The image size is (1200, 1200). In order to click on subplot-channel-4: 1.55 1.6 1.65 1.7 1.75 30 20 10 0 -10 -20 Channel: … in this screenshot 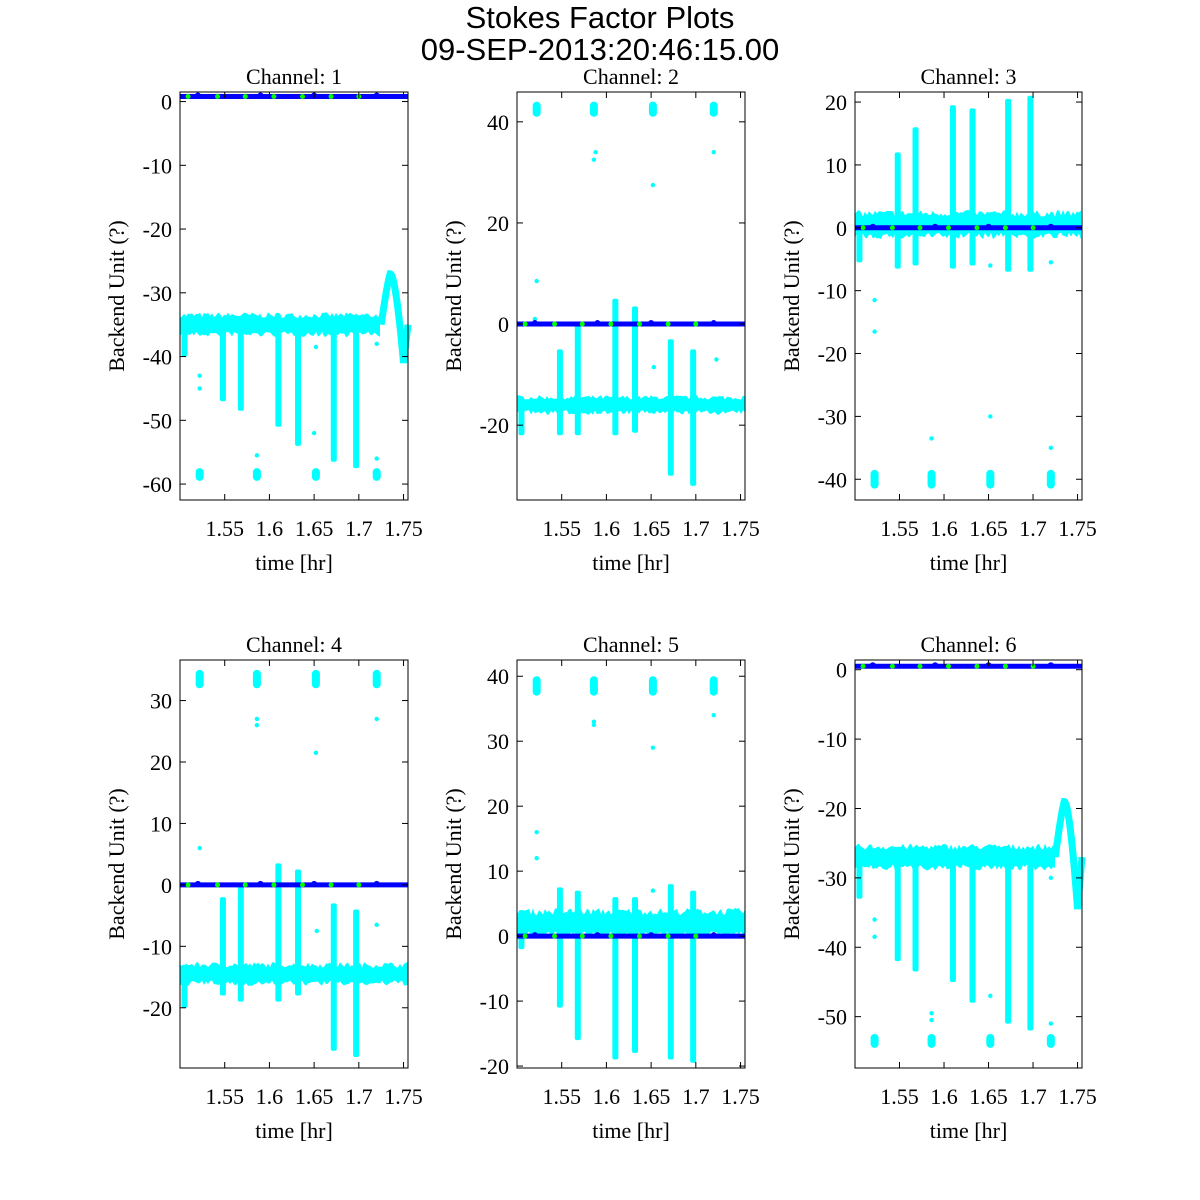, I will do `click(263, 887)`.